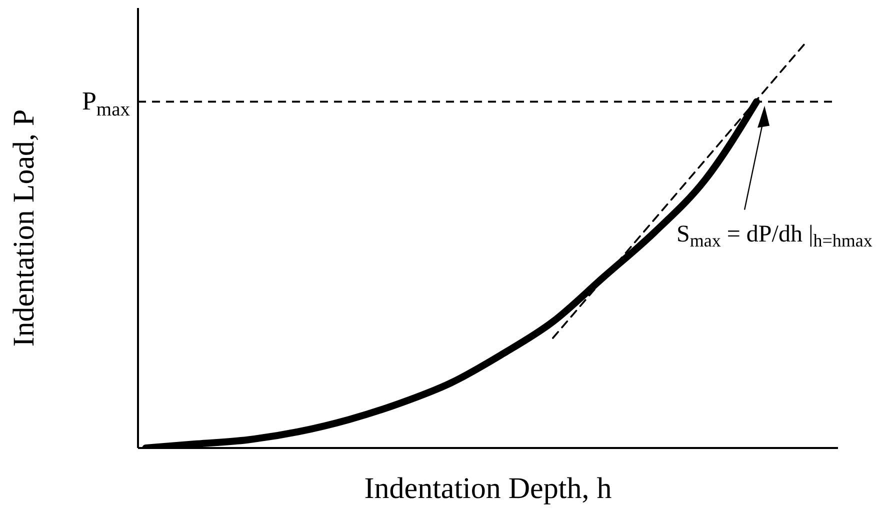 The image size is (896, 515). I want to click on ref-line-label: P$_{max}$, so click(106, 103).